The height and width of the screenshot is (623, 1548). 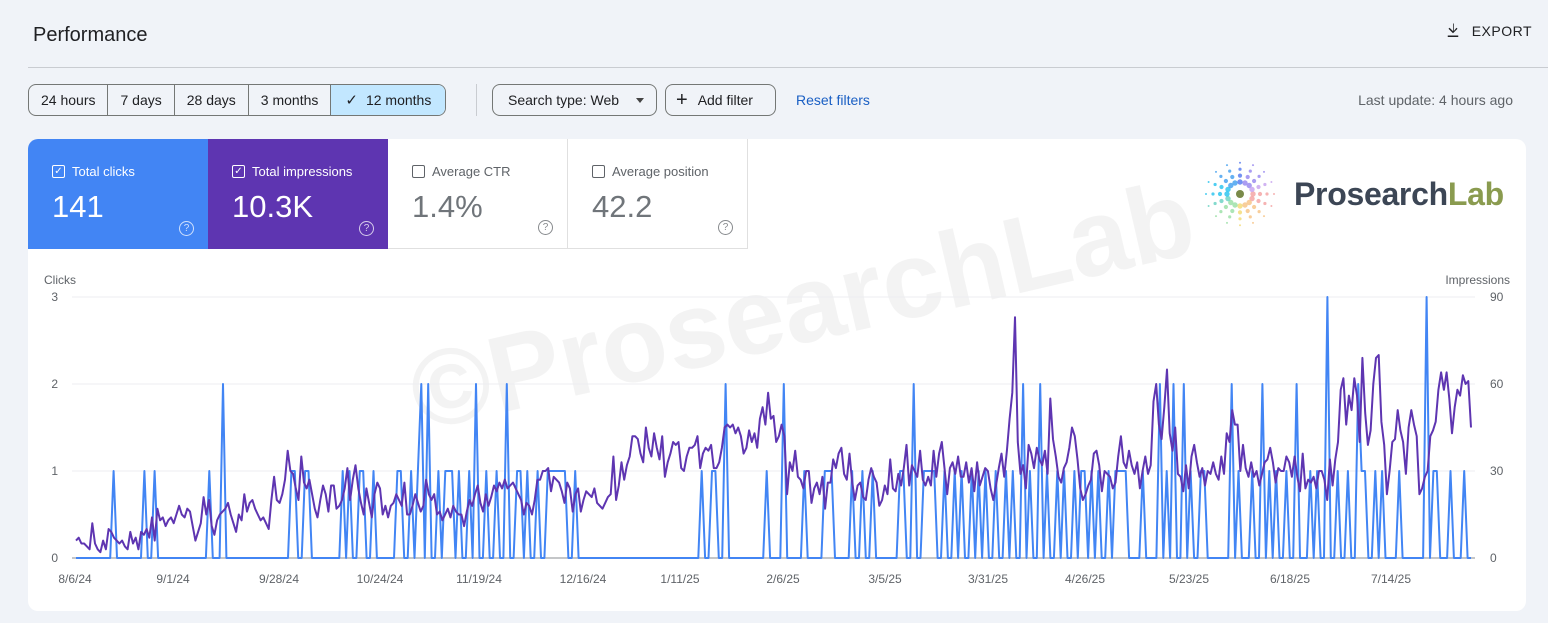 What do you see at coordinates (69, 100) in the screenshot?
I see `range-24-hours: 24 hours` at bounding box center [69, 100].